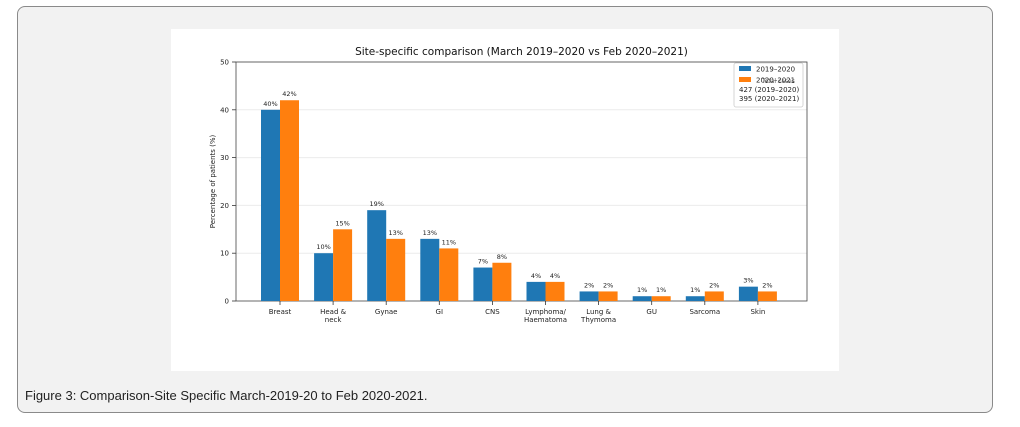 The image size is (1020, 427). I want to click on data-label: 42%, so click(289, 94).